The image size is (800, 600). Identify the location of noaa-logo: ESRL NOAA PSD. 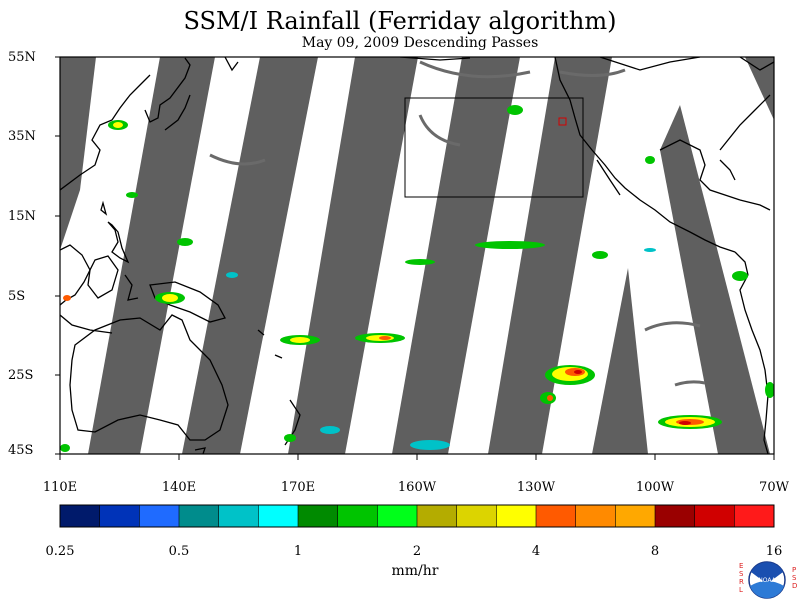
(767, 580).